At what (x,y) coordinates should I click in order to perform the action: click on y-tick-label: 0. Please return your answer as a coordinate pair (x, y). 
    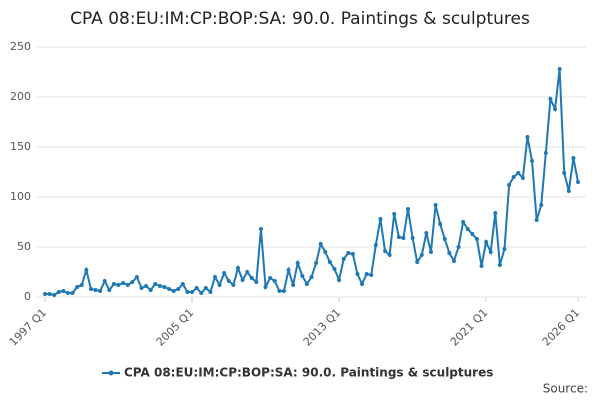
    Looking at the image, I should click on (27, 296).